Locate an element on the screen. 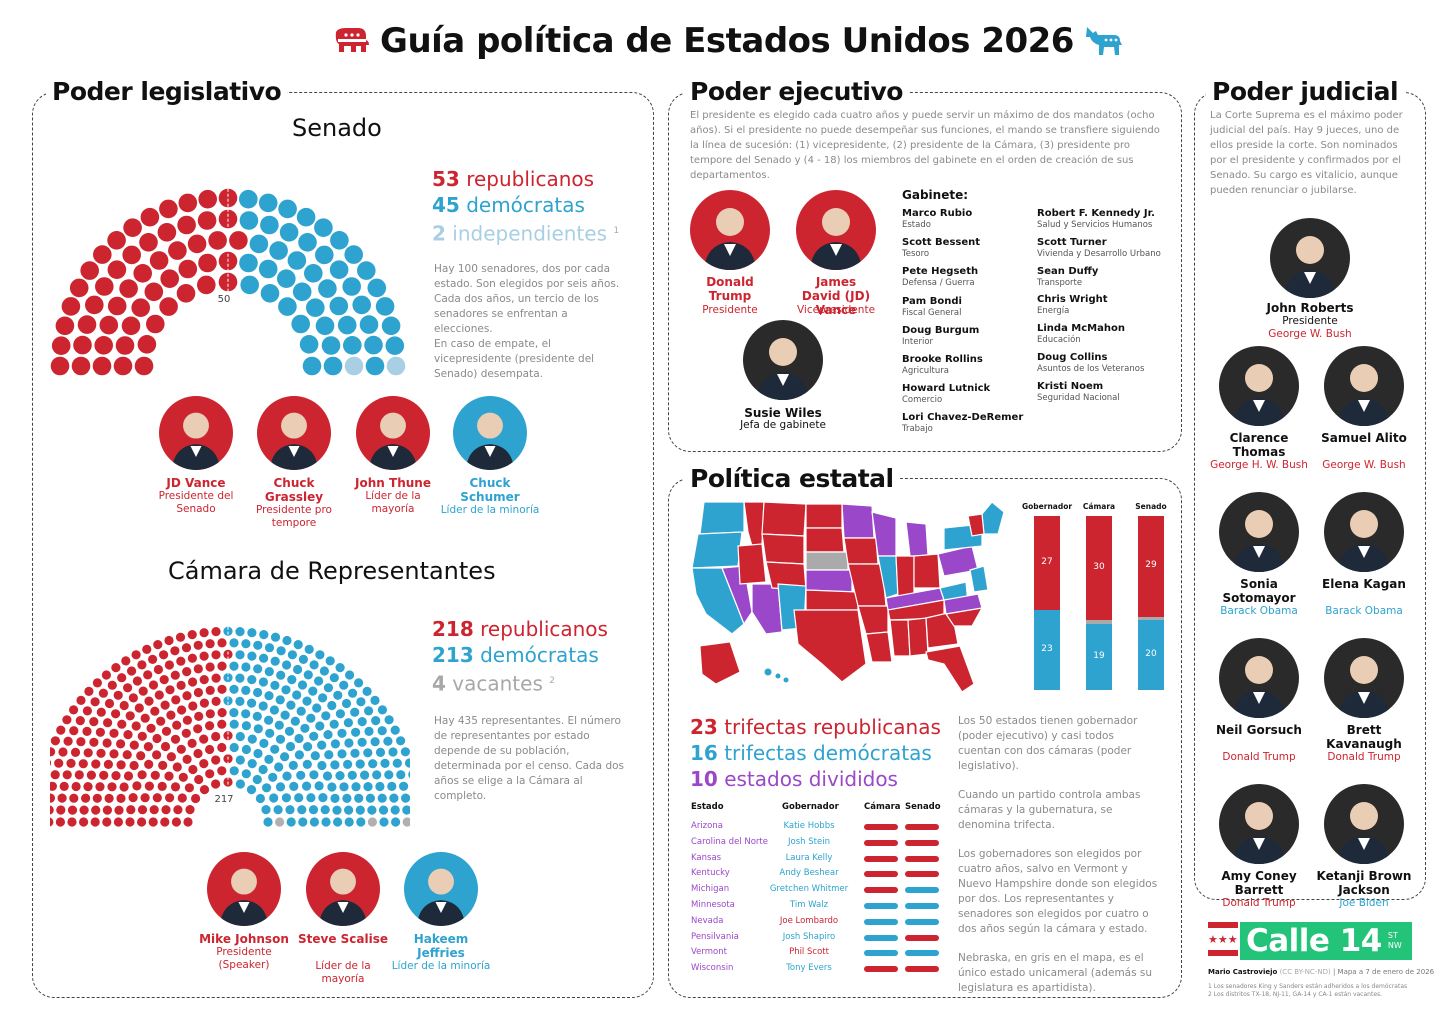 The image size is (1456, 1030). table-governor: Tony Evers is located at coordinates (809, 968).